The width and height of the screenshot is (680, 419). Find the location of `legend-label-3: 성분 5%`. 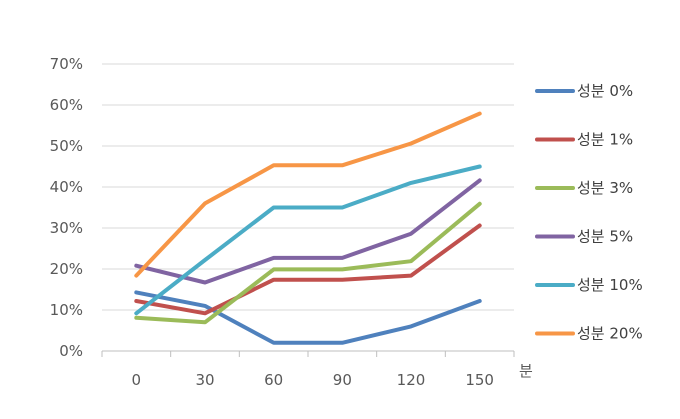

legend-label-3: 성분 5% is located at coordinates (605, 237).